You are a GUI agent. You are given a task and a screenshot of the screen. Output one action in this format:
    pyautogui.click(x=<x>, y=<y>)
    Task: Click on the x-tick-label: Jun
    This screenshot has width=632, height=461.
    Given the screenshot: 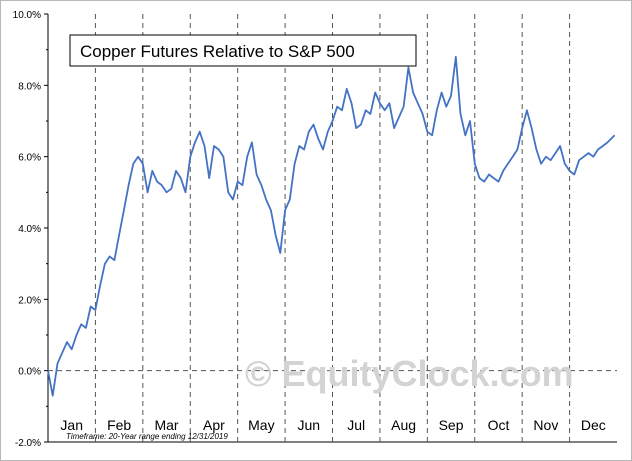 What is the action you would take?
    pyautogui.click(x=309, y=425)
    